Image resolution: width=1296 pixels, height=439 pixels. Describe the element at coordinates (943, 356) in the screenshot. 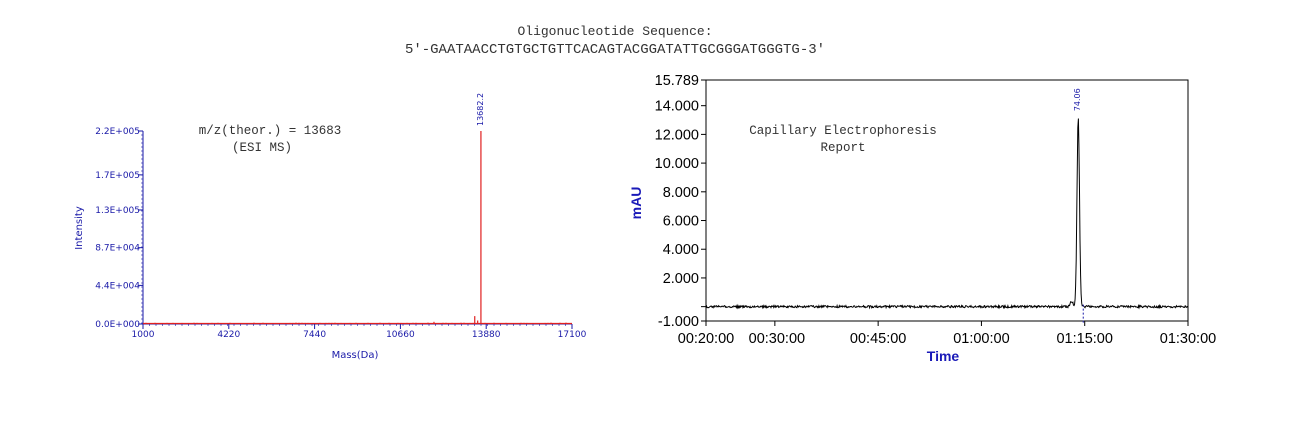

I see `ce-x-axis-label: Time` at that location.